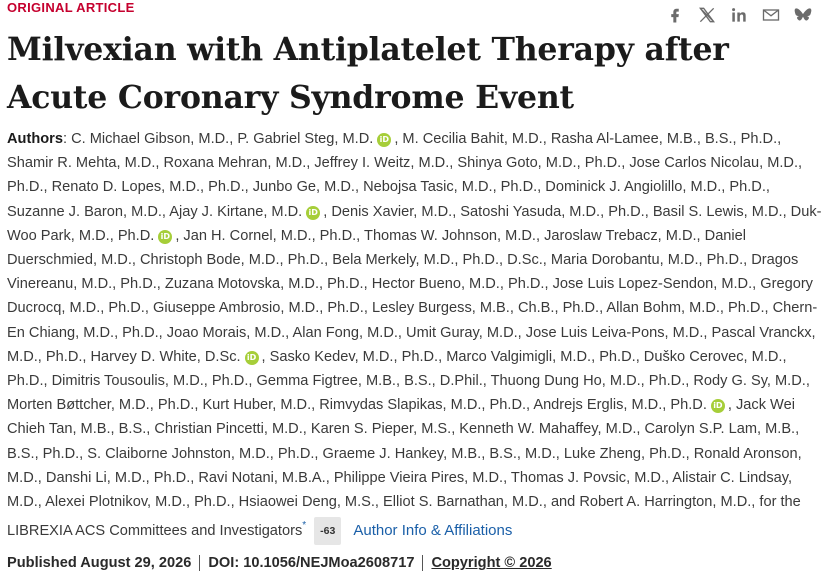  I want to click on share-toolbar, so click(739, 15).